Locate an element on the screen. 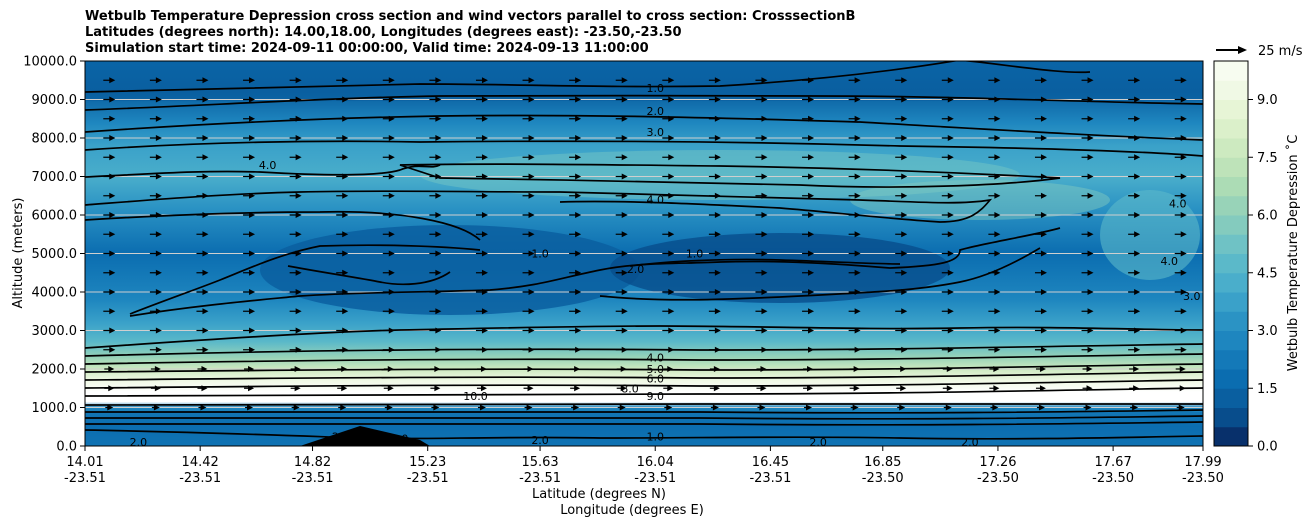 The height and width of the screenshot is (526, 1312). top-band is located at coordinates (644, 81).